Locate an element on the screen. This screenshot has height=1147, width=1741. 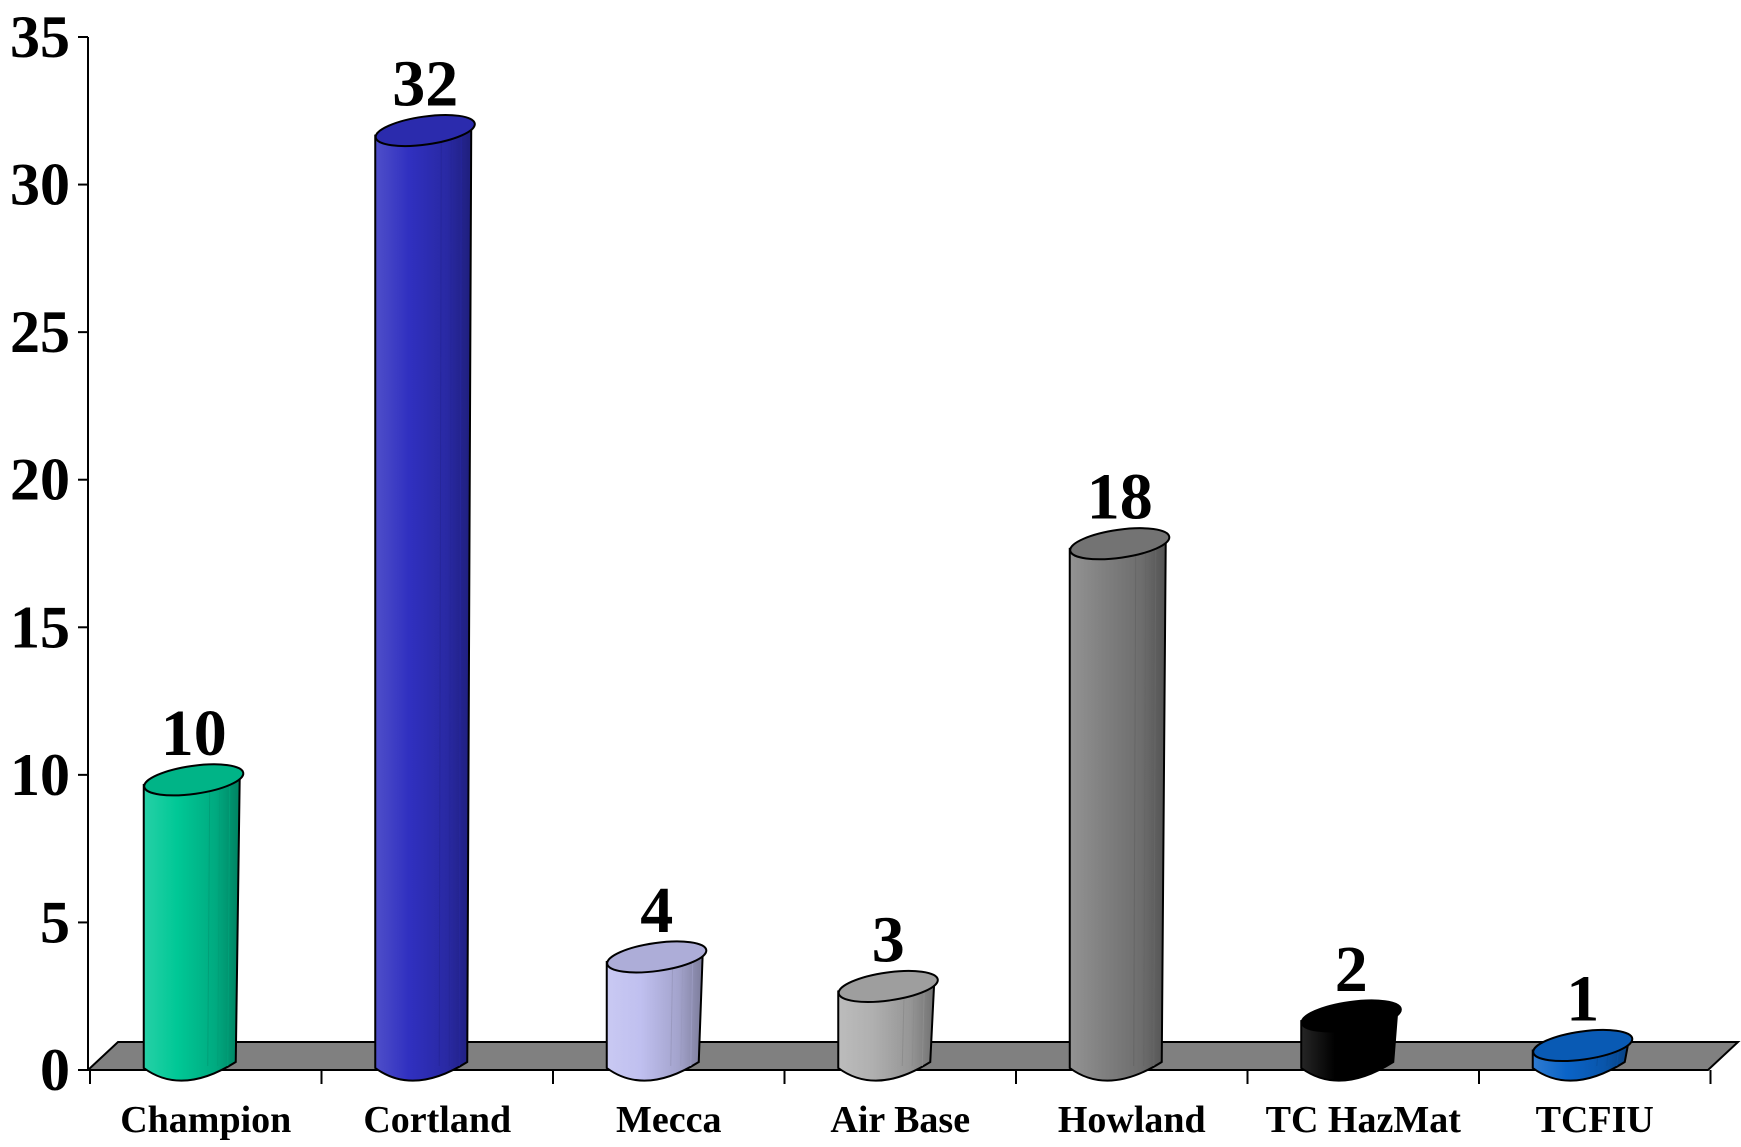
data-label: 32 is located at coordinates (425, 84).